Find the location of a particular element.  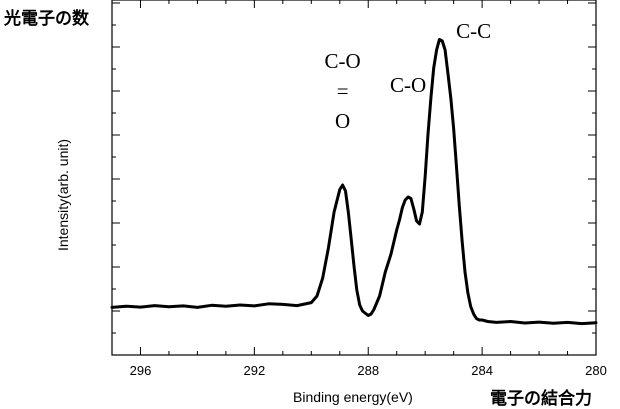

peak-annotation: C-C is located at coordinates (473, 31).